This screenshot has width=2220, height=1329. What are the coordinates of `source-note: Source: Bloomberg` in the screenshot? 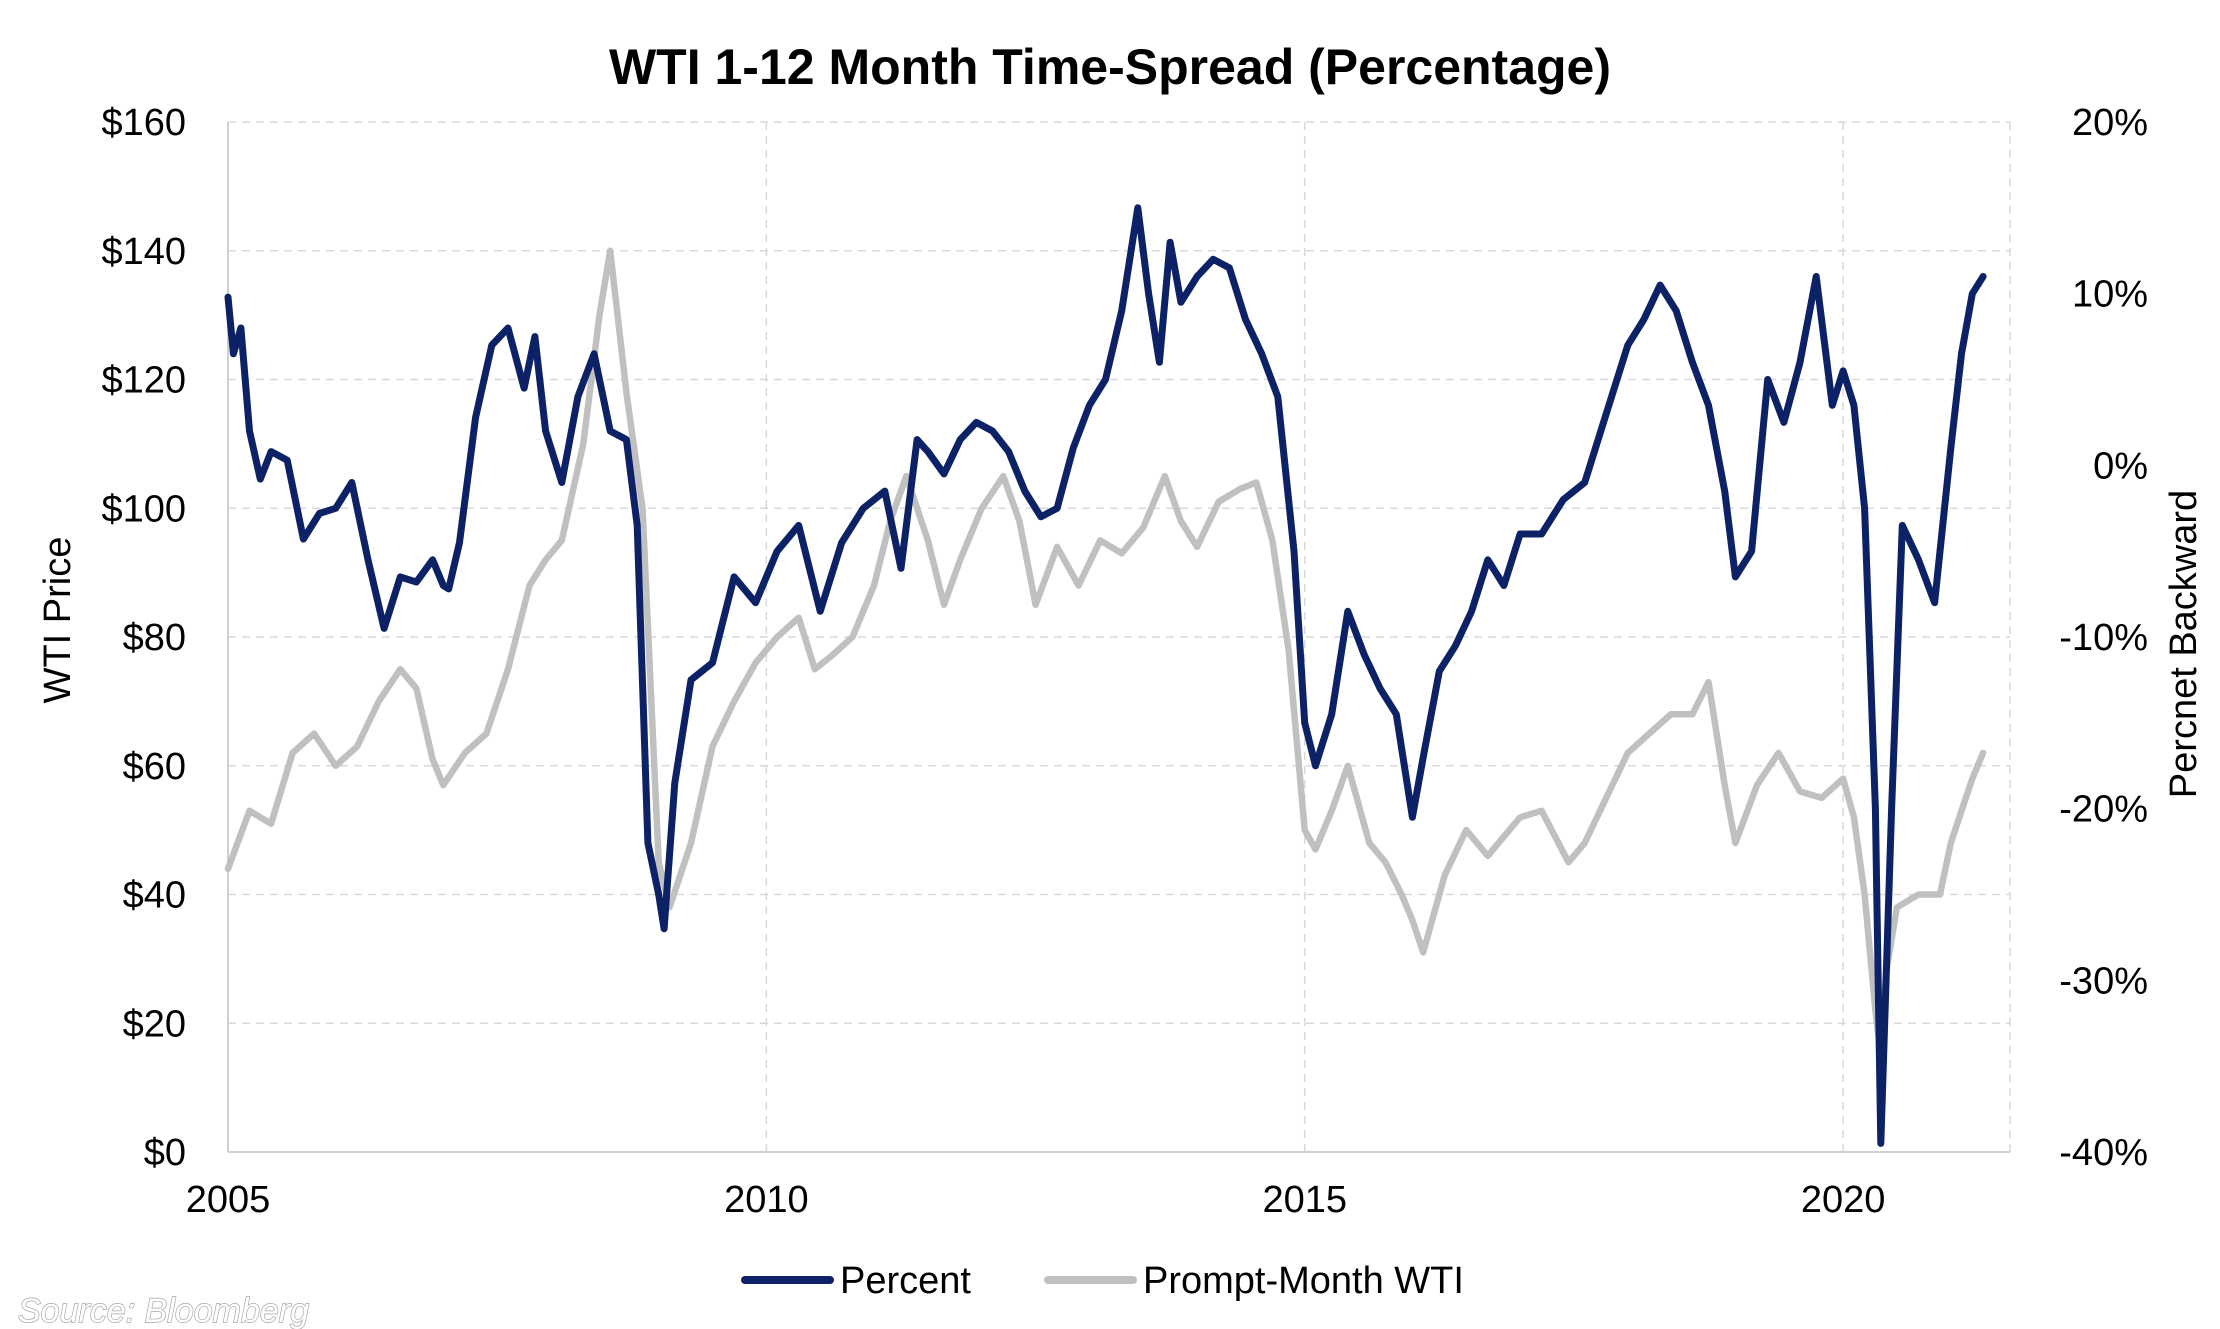 It's located at (163, 1310).